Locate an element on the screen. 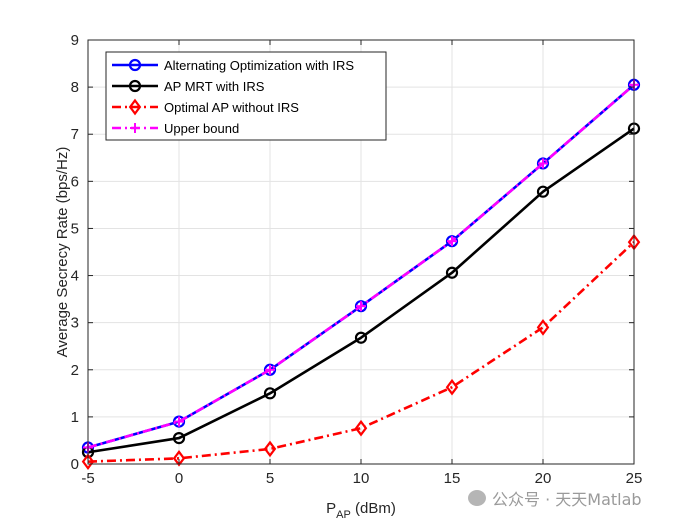 The height and width of the screenshot is (525, 700). x-tick-label: 10 is located at coordinates (361, 478).